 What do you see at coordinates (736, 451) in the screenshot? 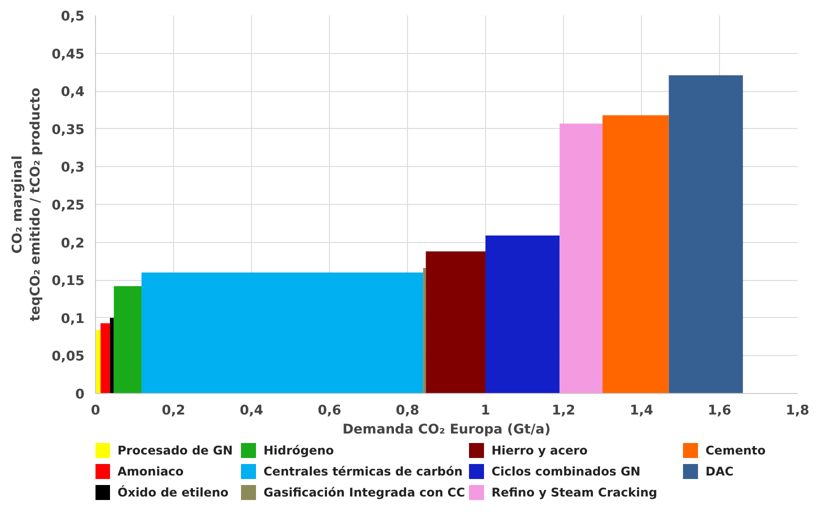
I see `legend-label: Cemento` at bounding box center [736, 451].